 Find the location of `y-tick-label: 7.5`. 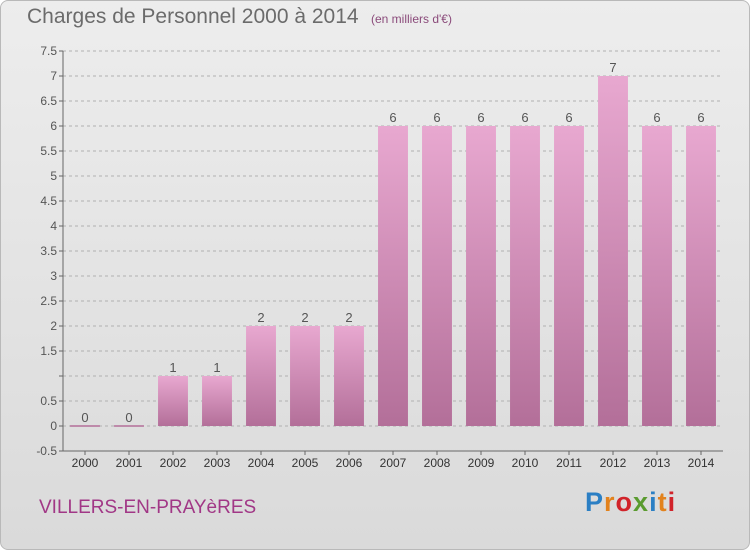

y-tick-label: 7.5 is located at coordinates (48, 51).